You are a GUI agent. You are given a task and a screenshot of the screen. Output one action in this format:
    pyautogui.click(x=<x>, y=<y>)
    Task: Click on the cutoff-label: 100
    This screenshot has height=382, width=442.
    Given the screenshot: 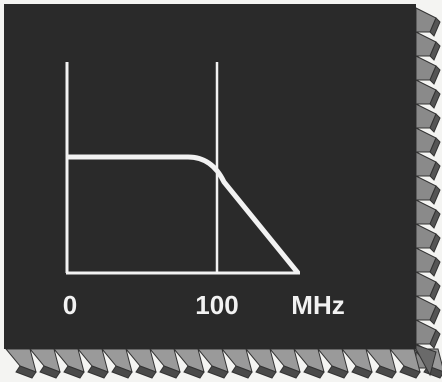 What is the action you would take?
    pyautogui.click(x=216, y=305)
    